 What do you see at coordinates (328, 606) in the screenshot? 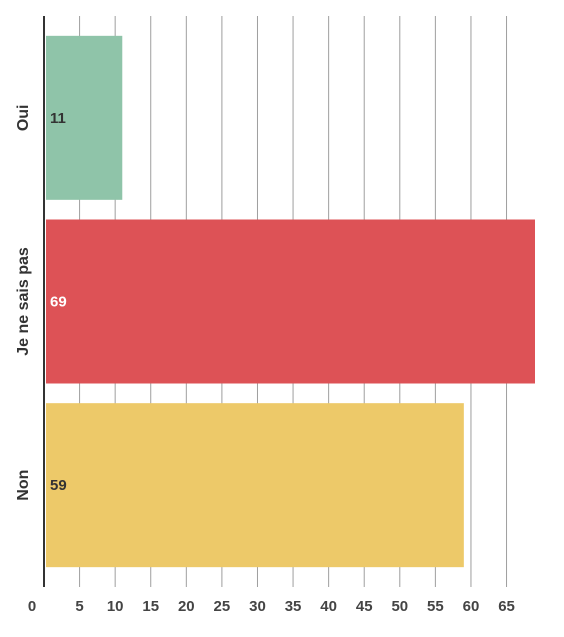
I see `x-tick-label: 40` at bounding box center [328, 606].